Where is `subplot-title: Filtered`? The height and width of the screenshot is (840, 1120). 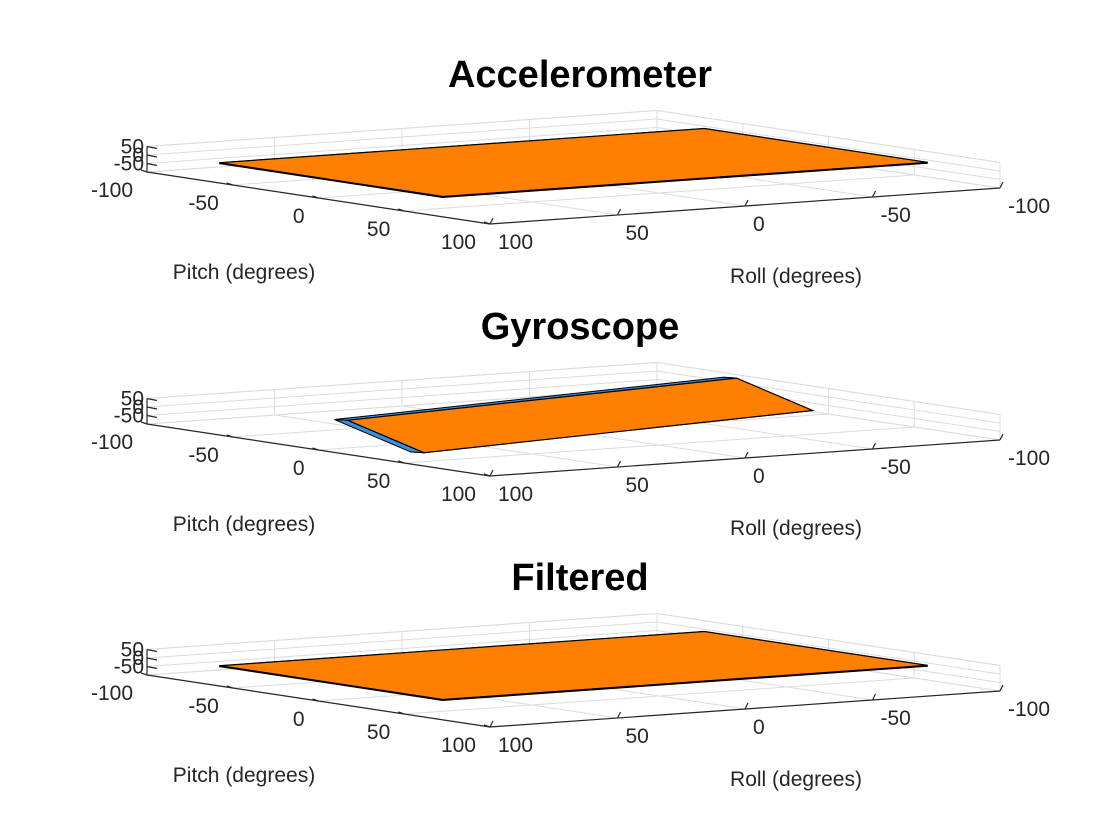 subplot-title: Filtered is located at coordinates (579, 578).